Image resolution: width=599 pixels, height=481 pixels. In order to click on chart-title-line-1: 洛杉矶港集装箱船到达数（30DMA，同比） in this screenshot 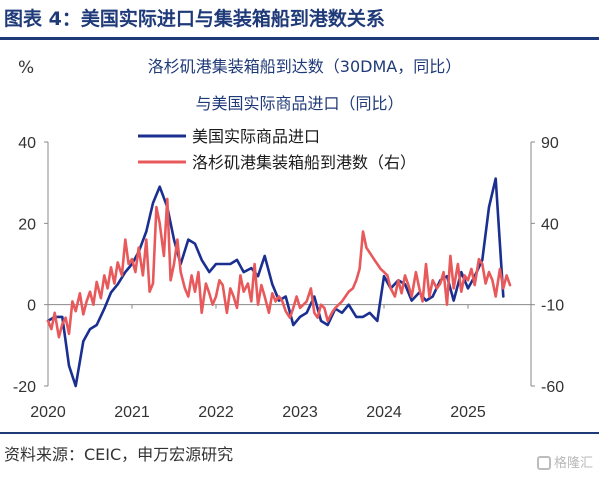, I will do `click(304, 66)`.